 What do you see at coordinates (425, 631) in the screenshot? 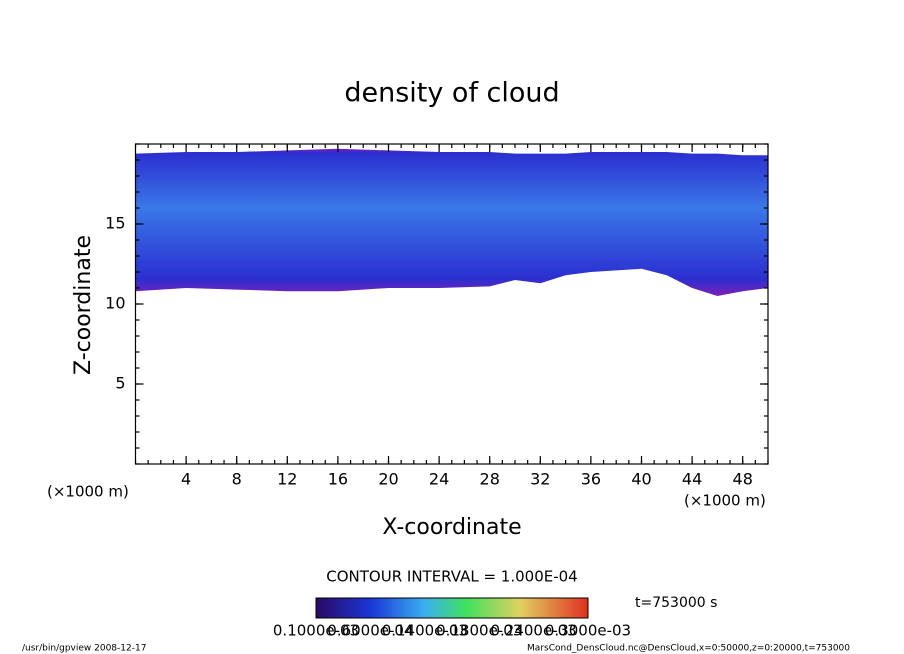
I see `colorbar-label: 0.1400e-03` at bounding box center [425, 631].